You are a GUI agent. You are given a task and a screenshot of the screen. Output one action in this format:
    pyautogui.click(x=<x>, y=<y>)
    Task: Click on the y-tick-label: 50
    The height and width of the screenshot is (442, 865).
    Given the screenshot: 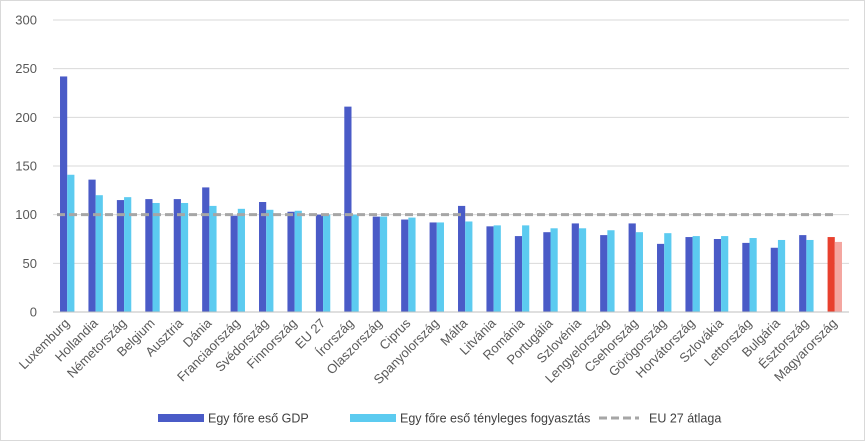 What is the action you would take?
    pyautogui.click(x=30, y=263)
    